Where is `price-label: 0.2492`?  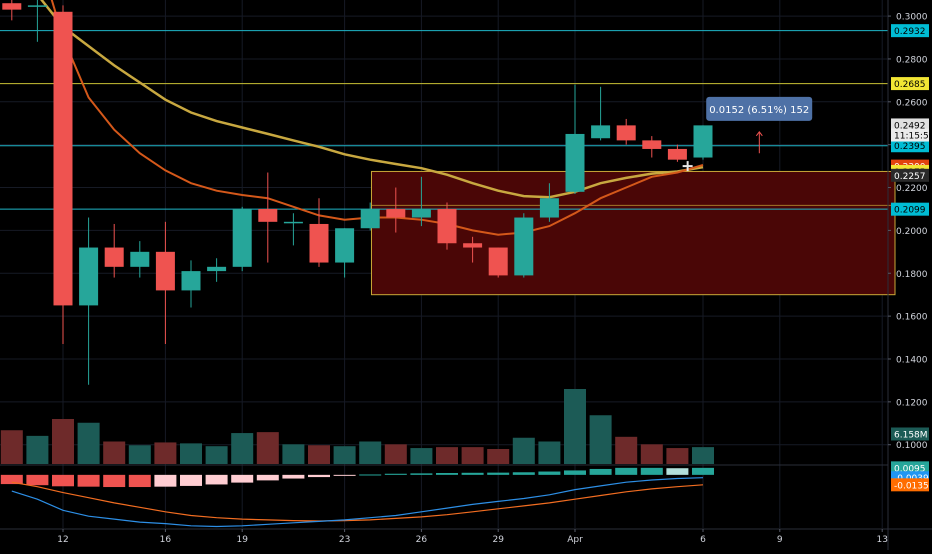
price-label: 0.2492 is located at coordinates (910, 126).